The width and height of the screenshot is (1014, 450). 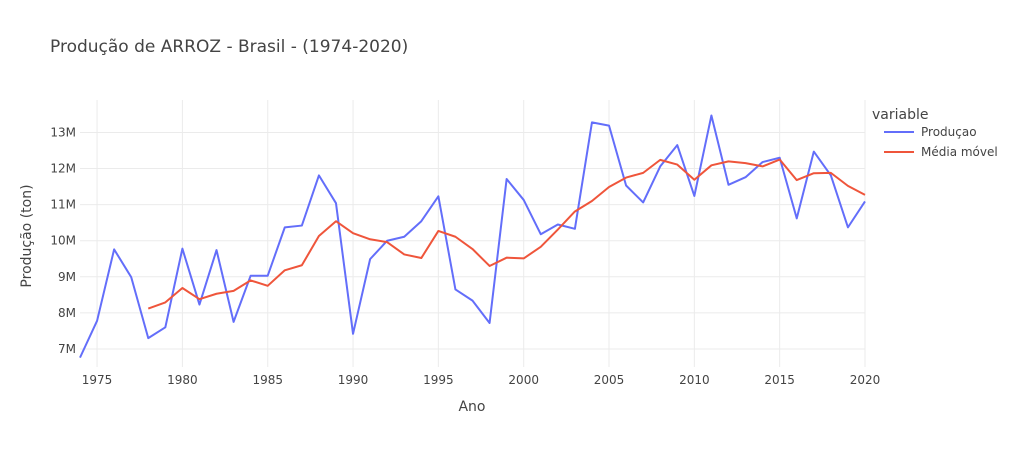 What do you see at coordinates (353, 380) in the screenshot?
I see `x-tick-label: 1990` at bounding box center [353, 380].